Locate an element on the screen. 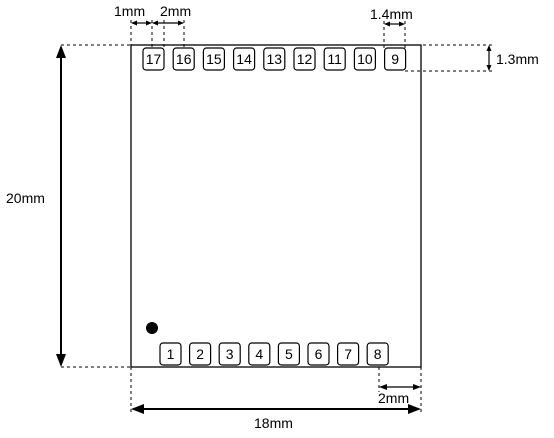 The width and height of the screenshot is (554, 438). pin-label: 4 is located at coordinates (259, 354).